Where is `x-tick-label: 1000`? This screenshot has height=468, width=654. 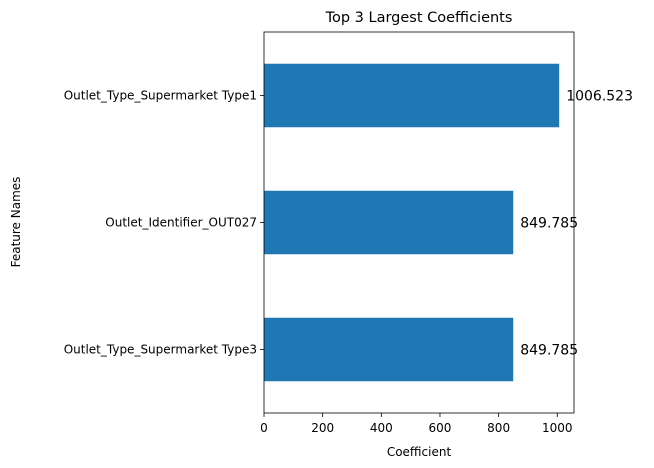 x-tick-label: 1000 is located at coordinates (557, 428).